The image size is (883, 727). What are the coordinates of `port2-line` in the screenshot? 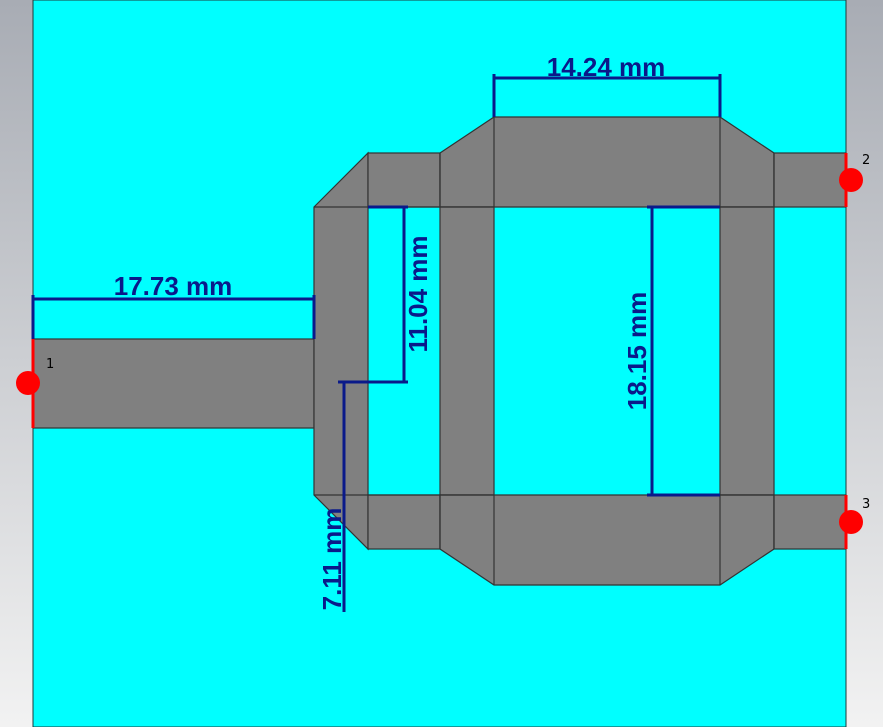 It's located at (810, 180).